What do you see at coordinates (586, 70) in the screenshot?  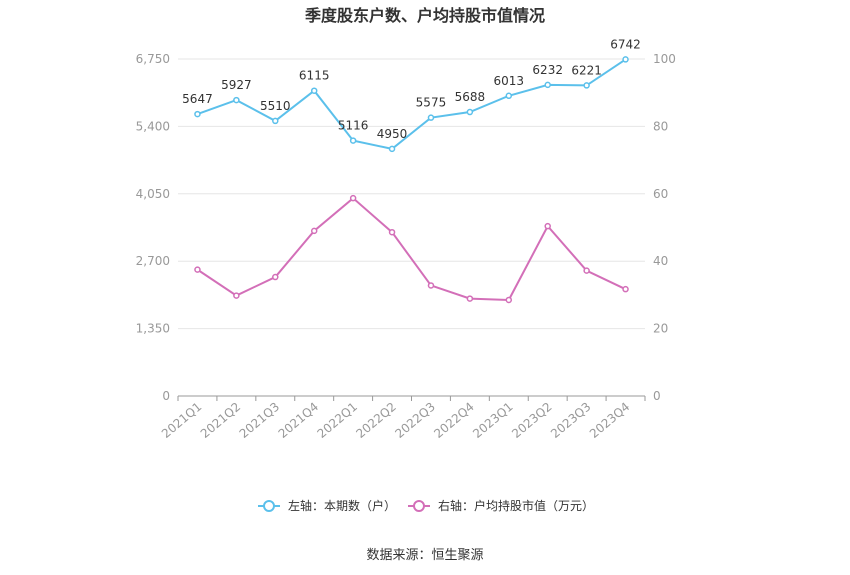 I see `data-label-left: 6221` at bounding box center [586, 70].